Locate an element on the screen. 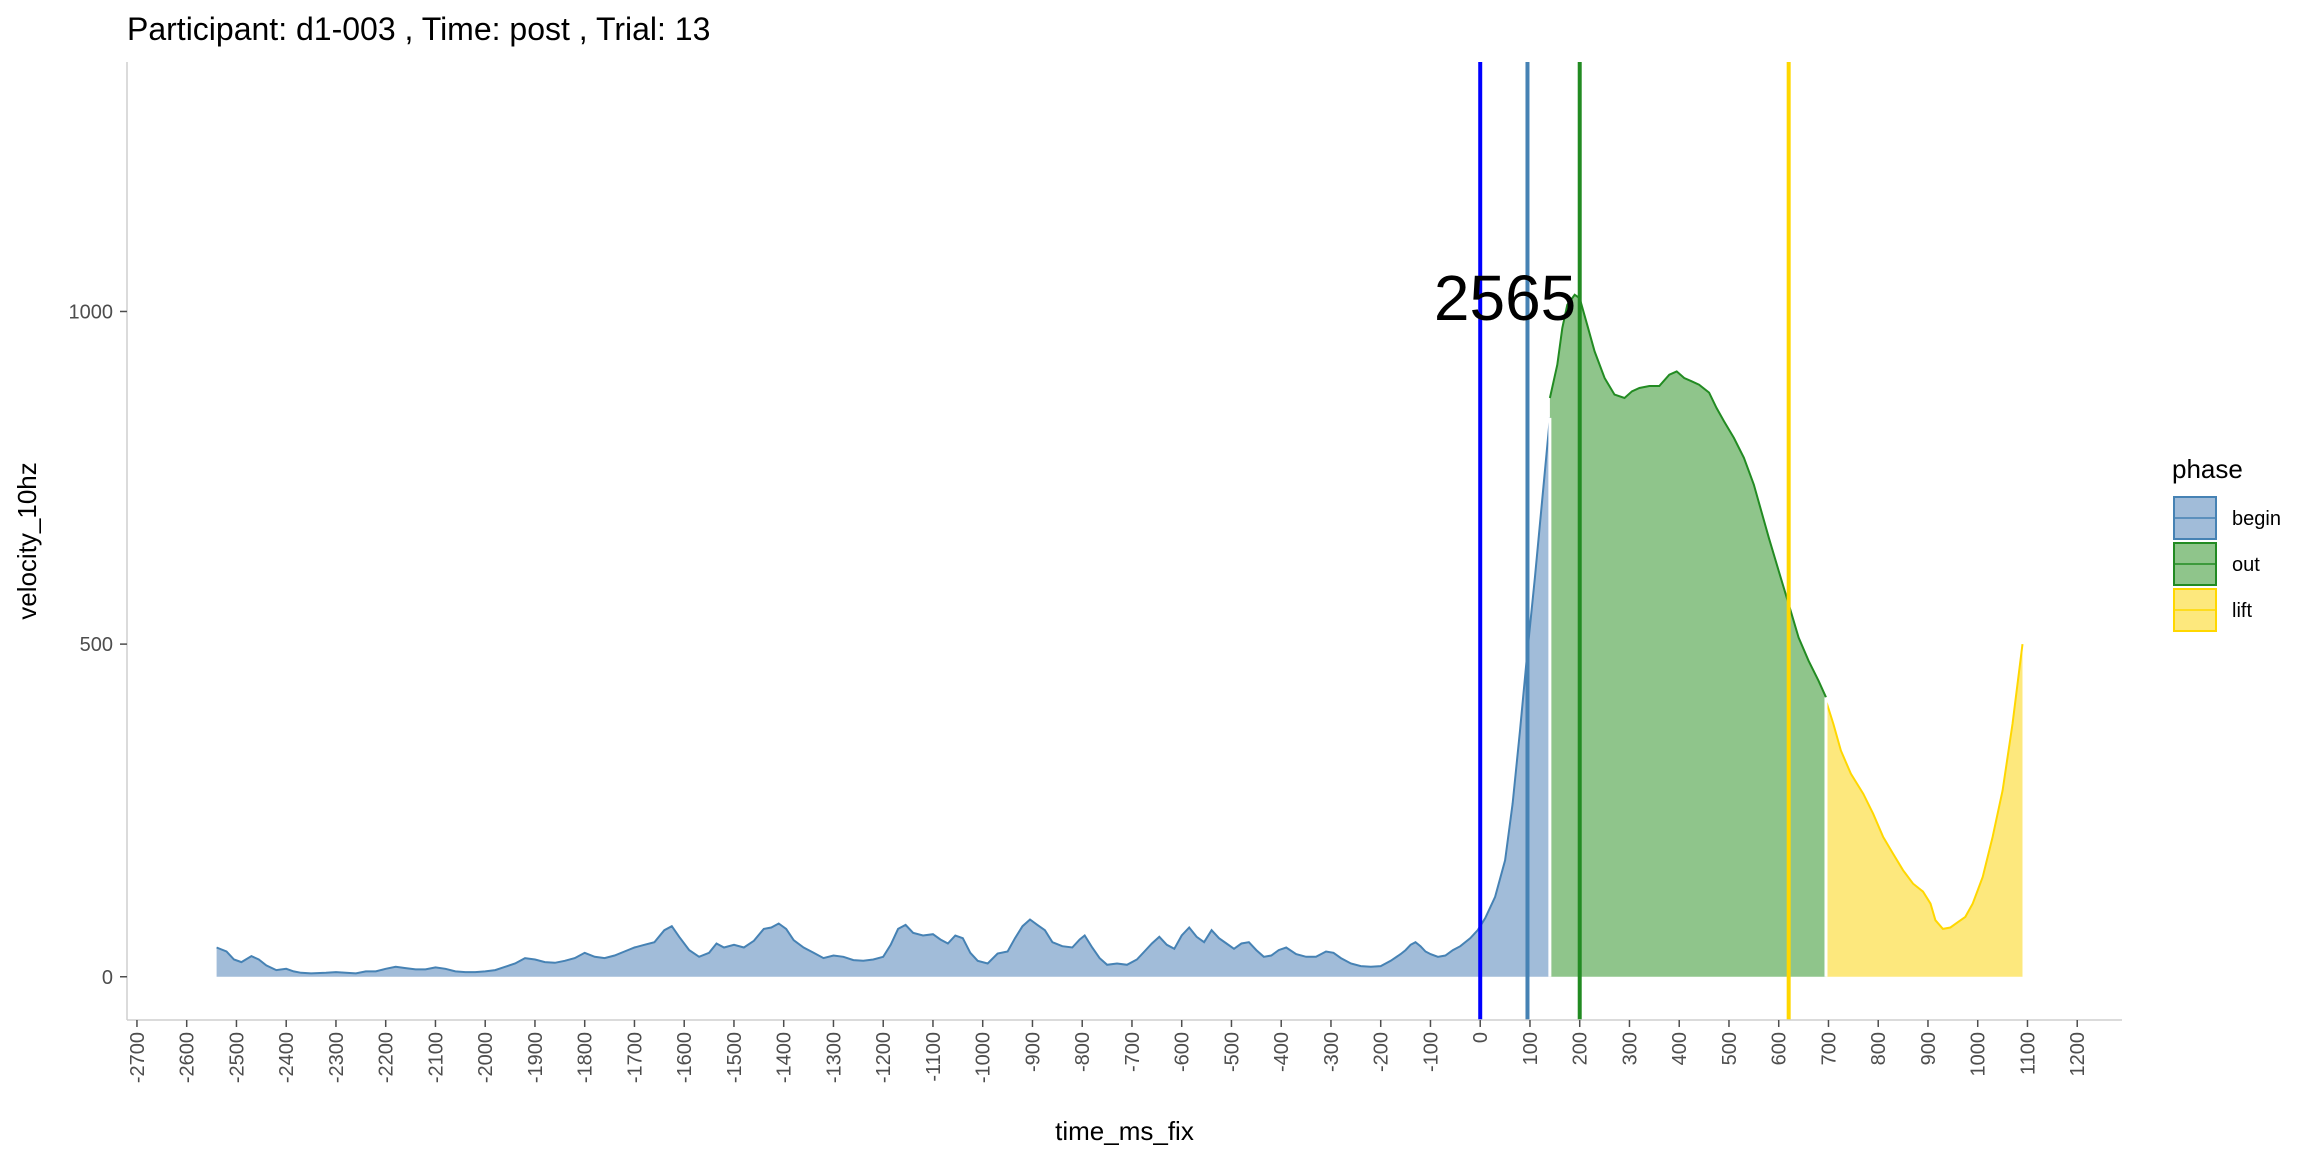  legend-label: lift is located at coordinates (2242, 611).